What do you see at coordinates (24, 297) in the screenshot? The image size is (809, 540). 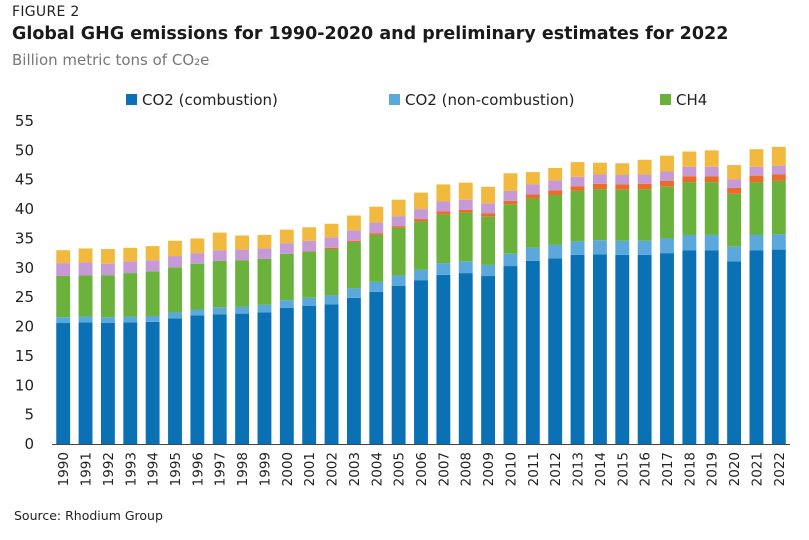 I see `y-tick-label: 25` at bounding box center [24, 297].